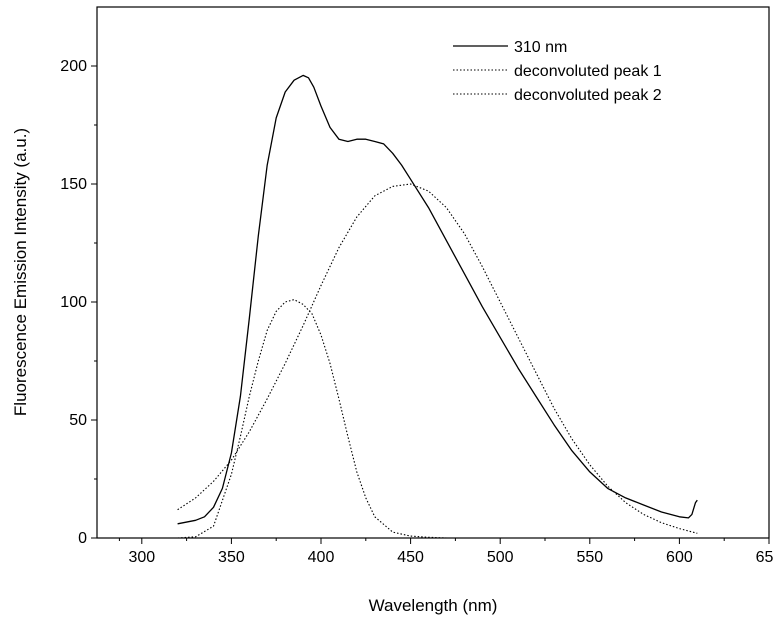 This screenshot has width=774, height=619. I want to click on x-tick-label: 500, so click(500, 557).